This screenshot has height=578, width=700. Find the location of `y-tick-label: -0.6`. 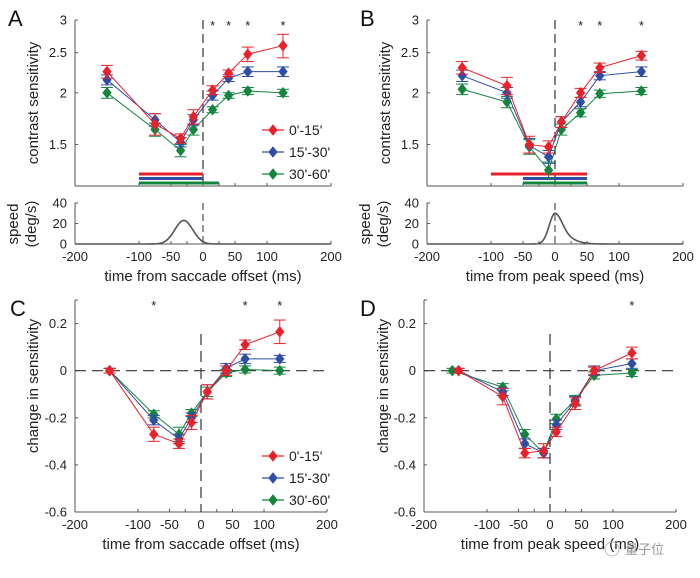

y-tick-label: -0.6 is located at coordinates (405, 512).